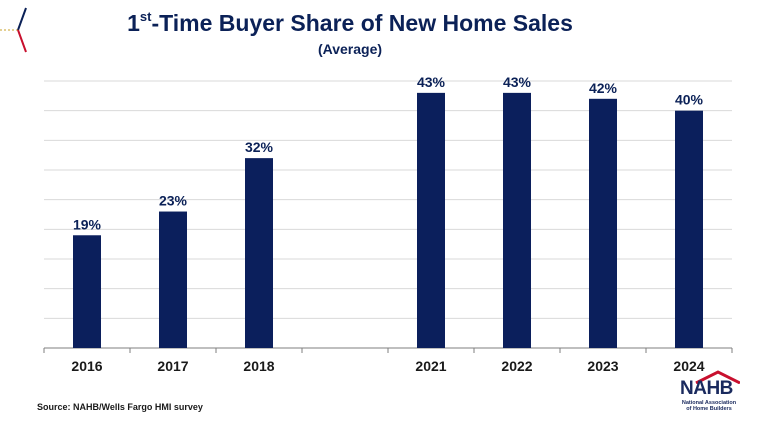 The width and height of the screenshot is (768, 432). Describe the element at coordinates (706, 388) in the screenshot. I see `logo-wordmark: NAHB` at that location.